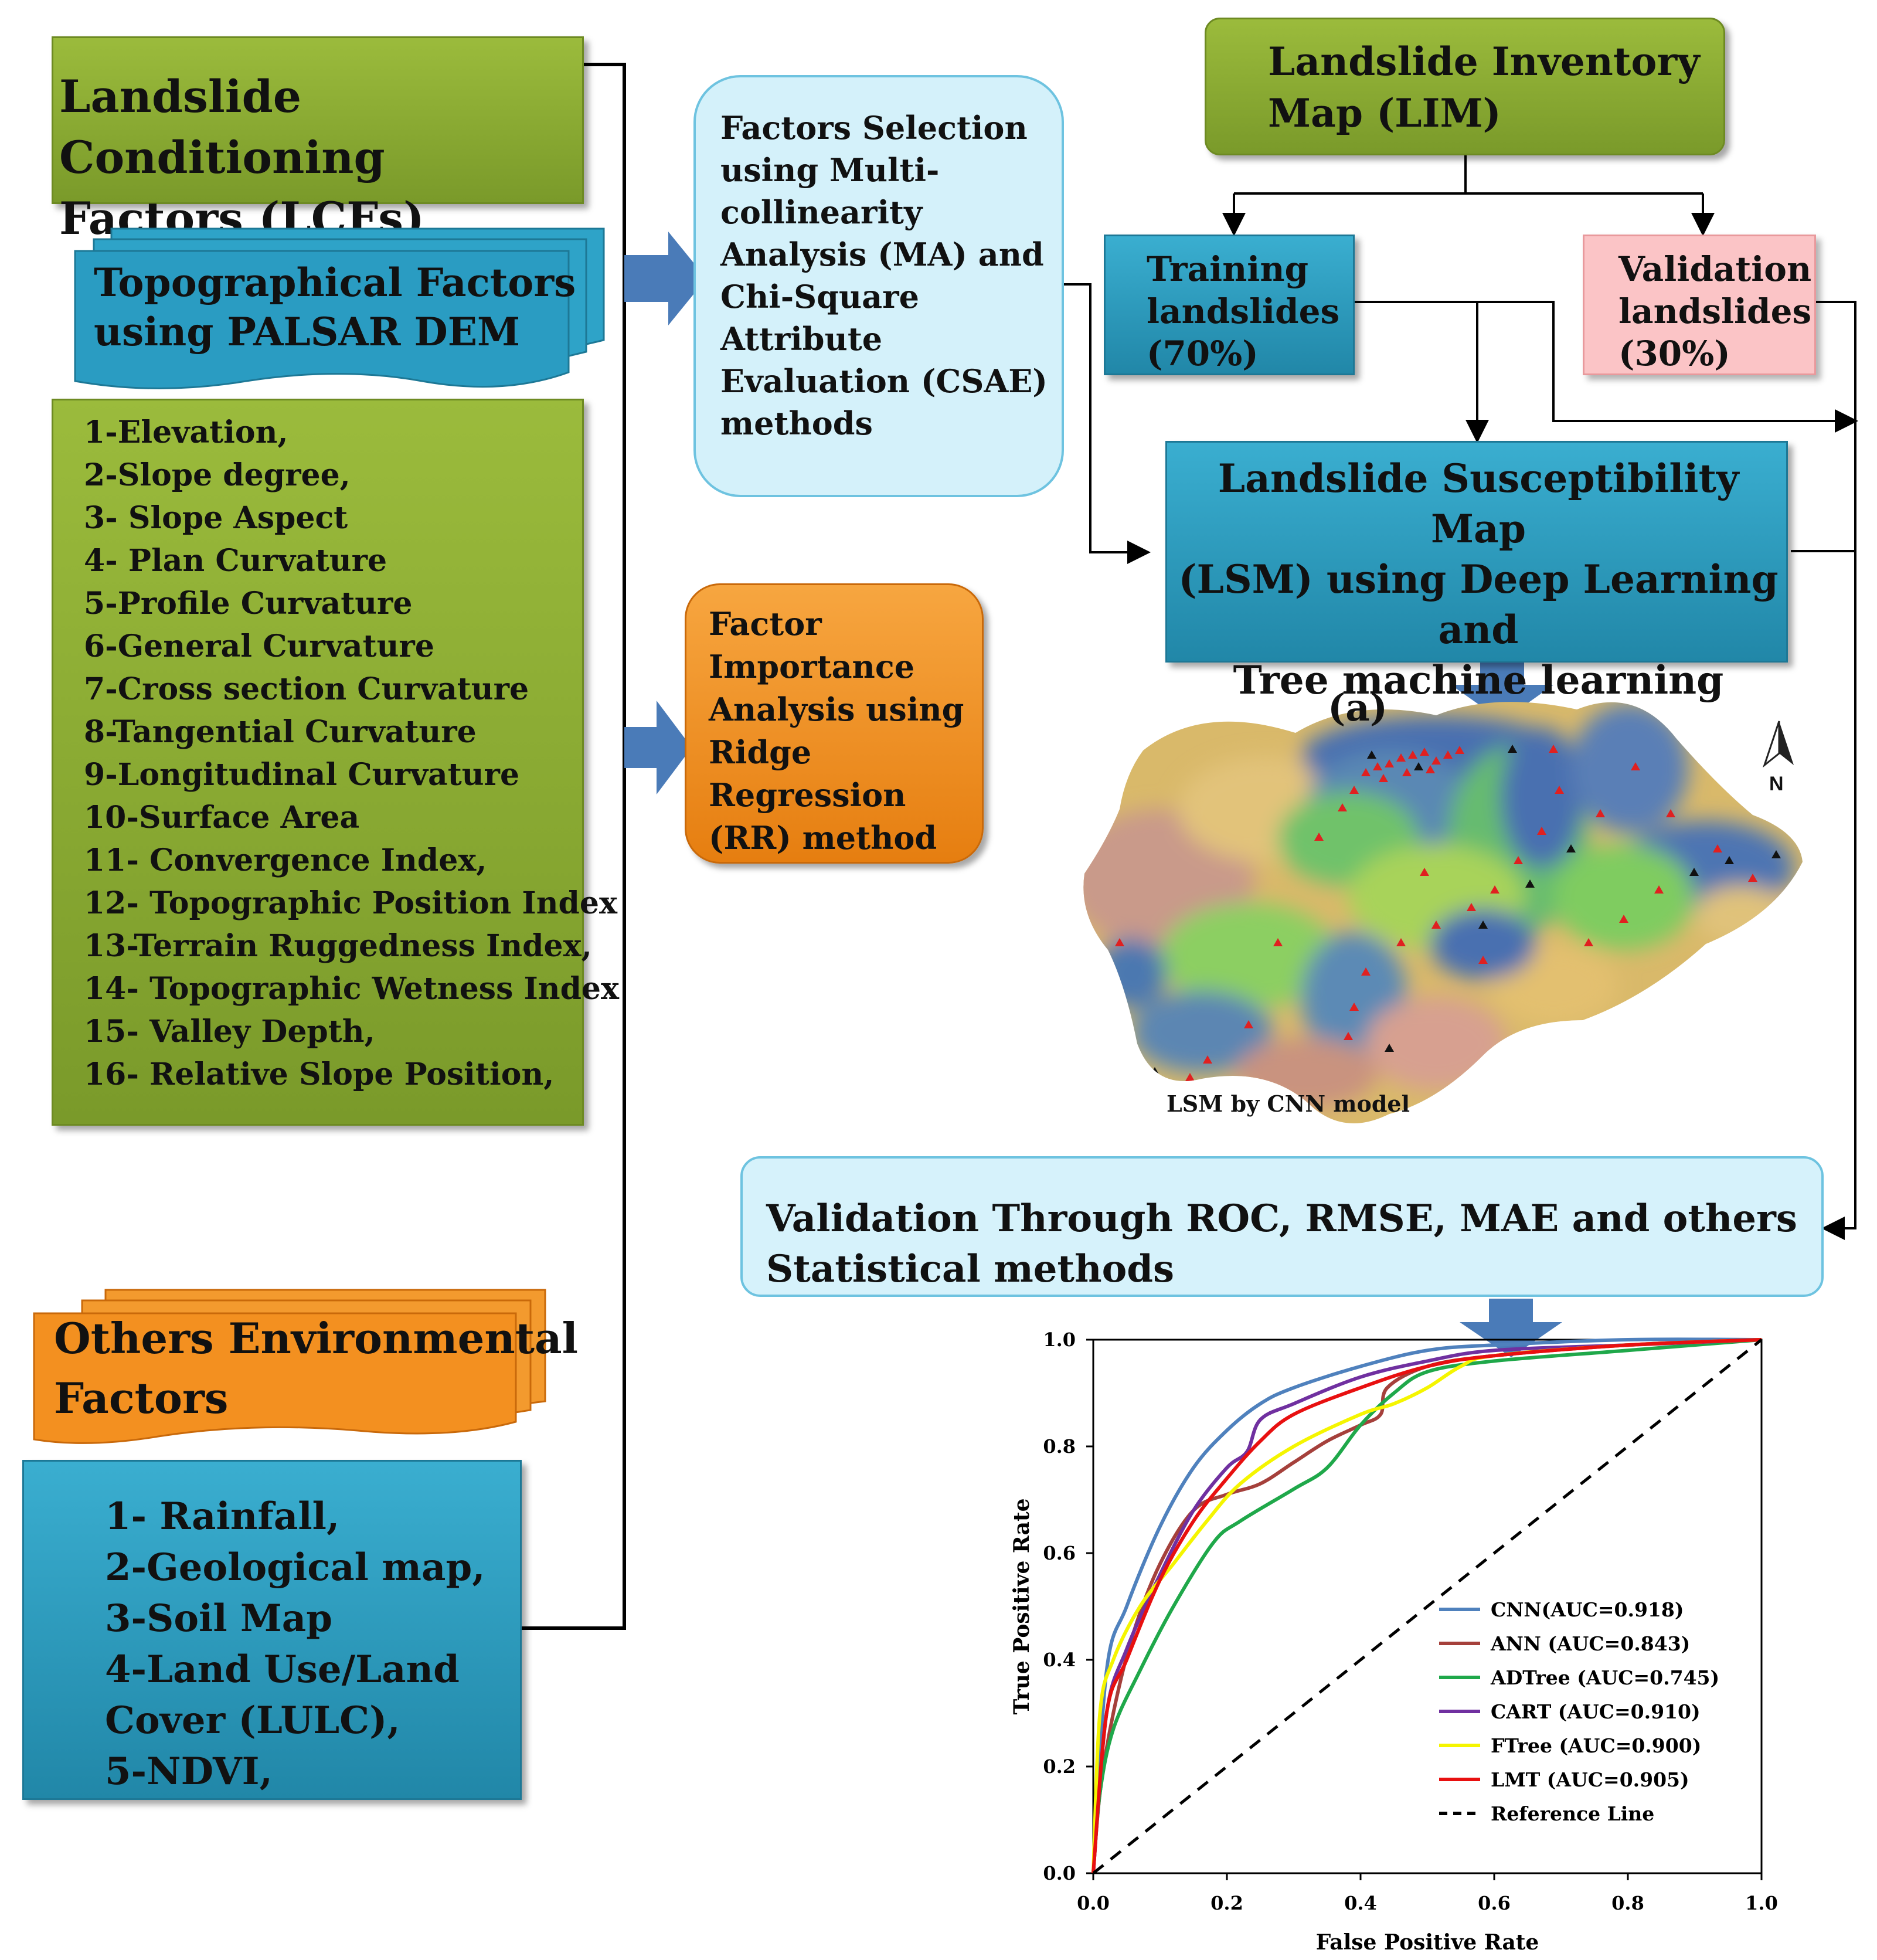 Image resolution: width=1877 pixels, height=1960 pixels. Describe the element at coordinates (1060, 1873) in the screenshot. I see `y-tick-label: 0.0` at that location.